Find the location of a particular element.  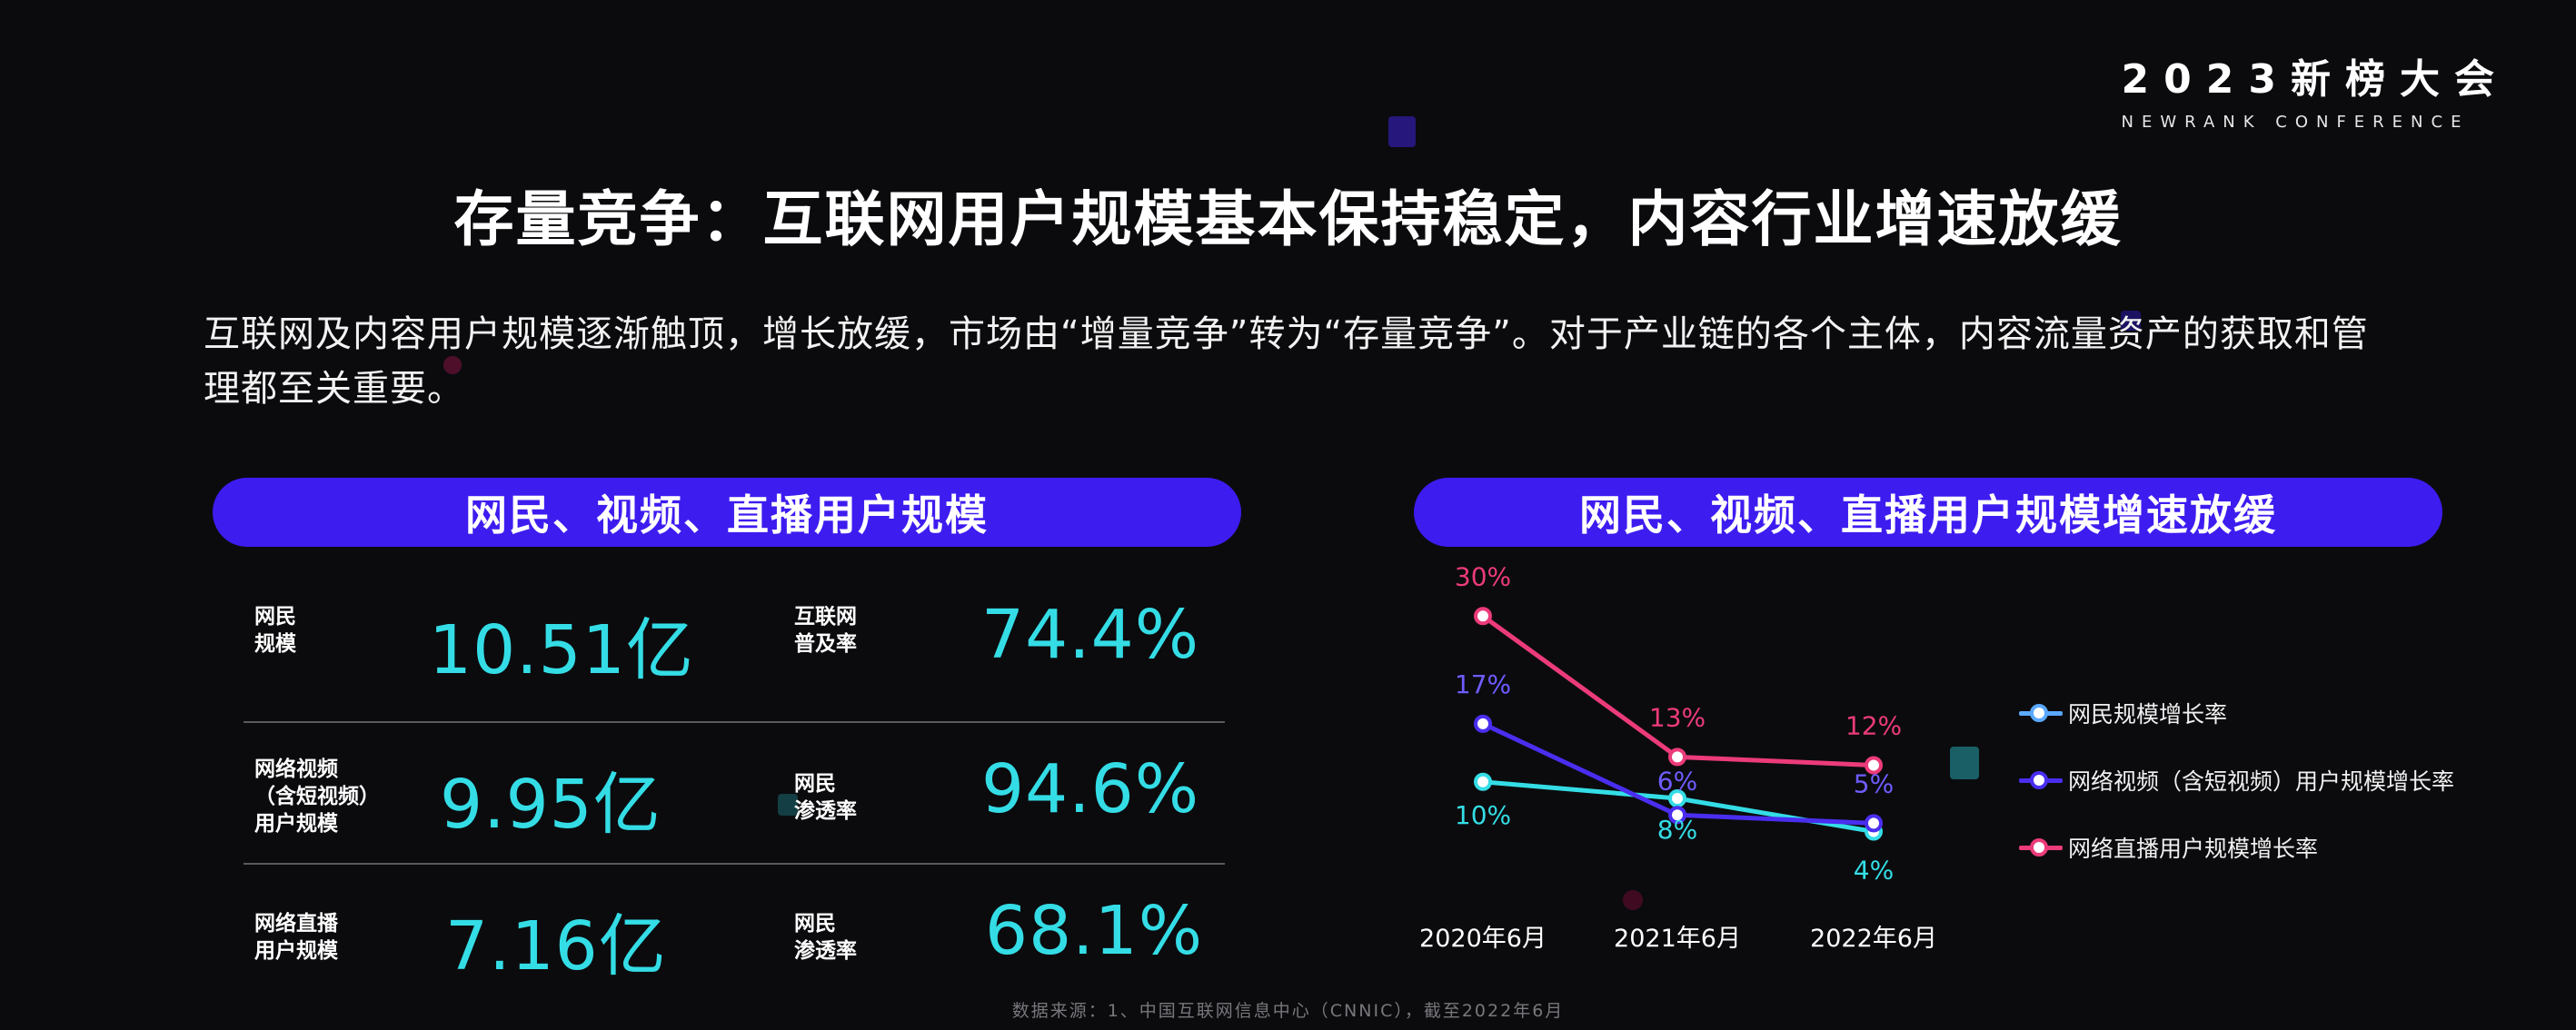

stat-label: 网络视频 （含短视频） 用户规模 is located at coordinates (317, 796).